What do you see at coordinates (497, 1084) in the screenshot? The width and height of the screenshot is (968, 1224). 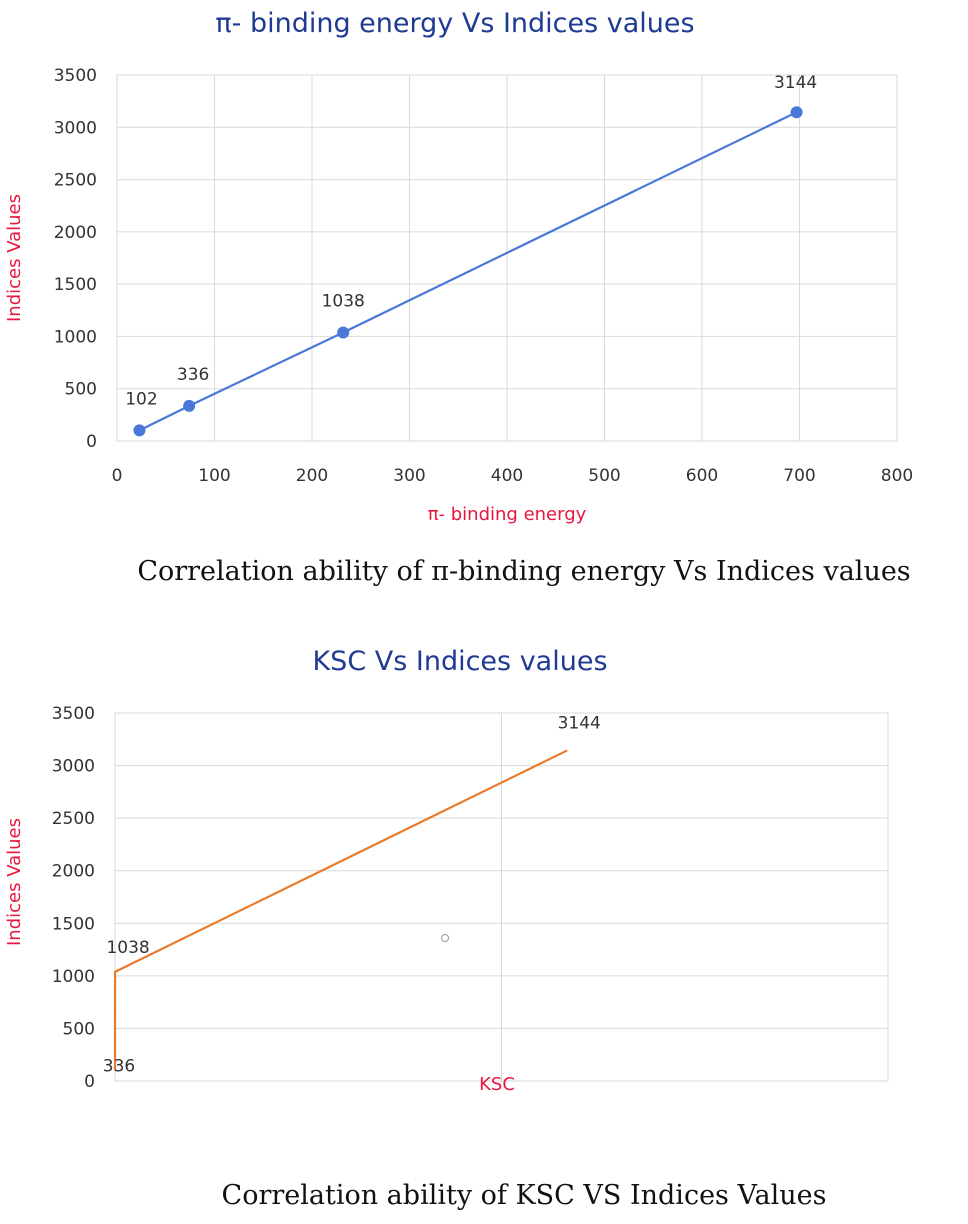 I see `chart2-x-axis-label: KSC` at bounding box center [497, 1084].